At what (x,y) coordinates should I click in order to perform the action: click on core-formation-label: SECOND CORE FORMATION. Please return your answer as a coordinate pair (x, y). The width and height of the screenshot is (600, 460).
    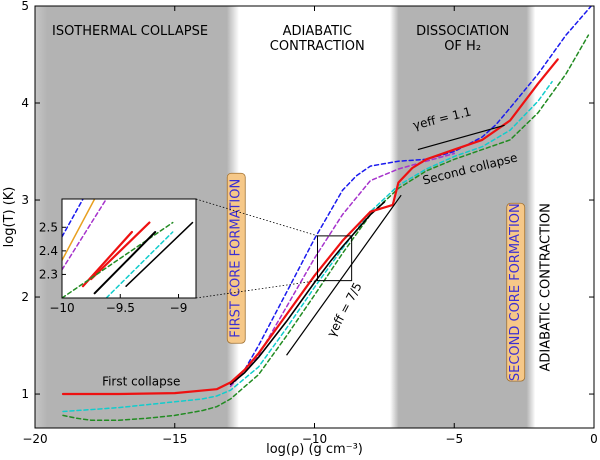
    Looking at the image, I should click on (515, 292).